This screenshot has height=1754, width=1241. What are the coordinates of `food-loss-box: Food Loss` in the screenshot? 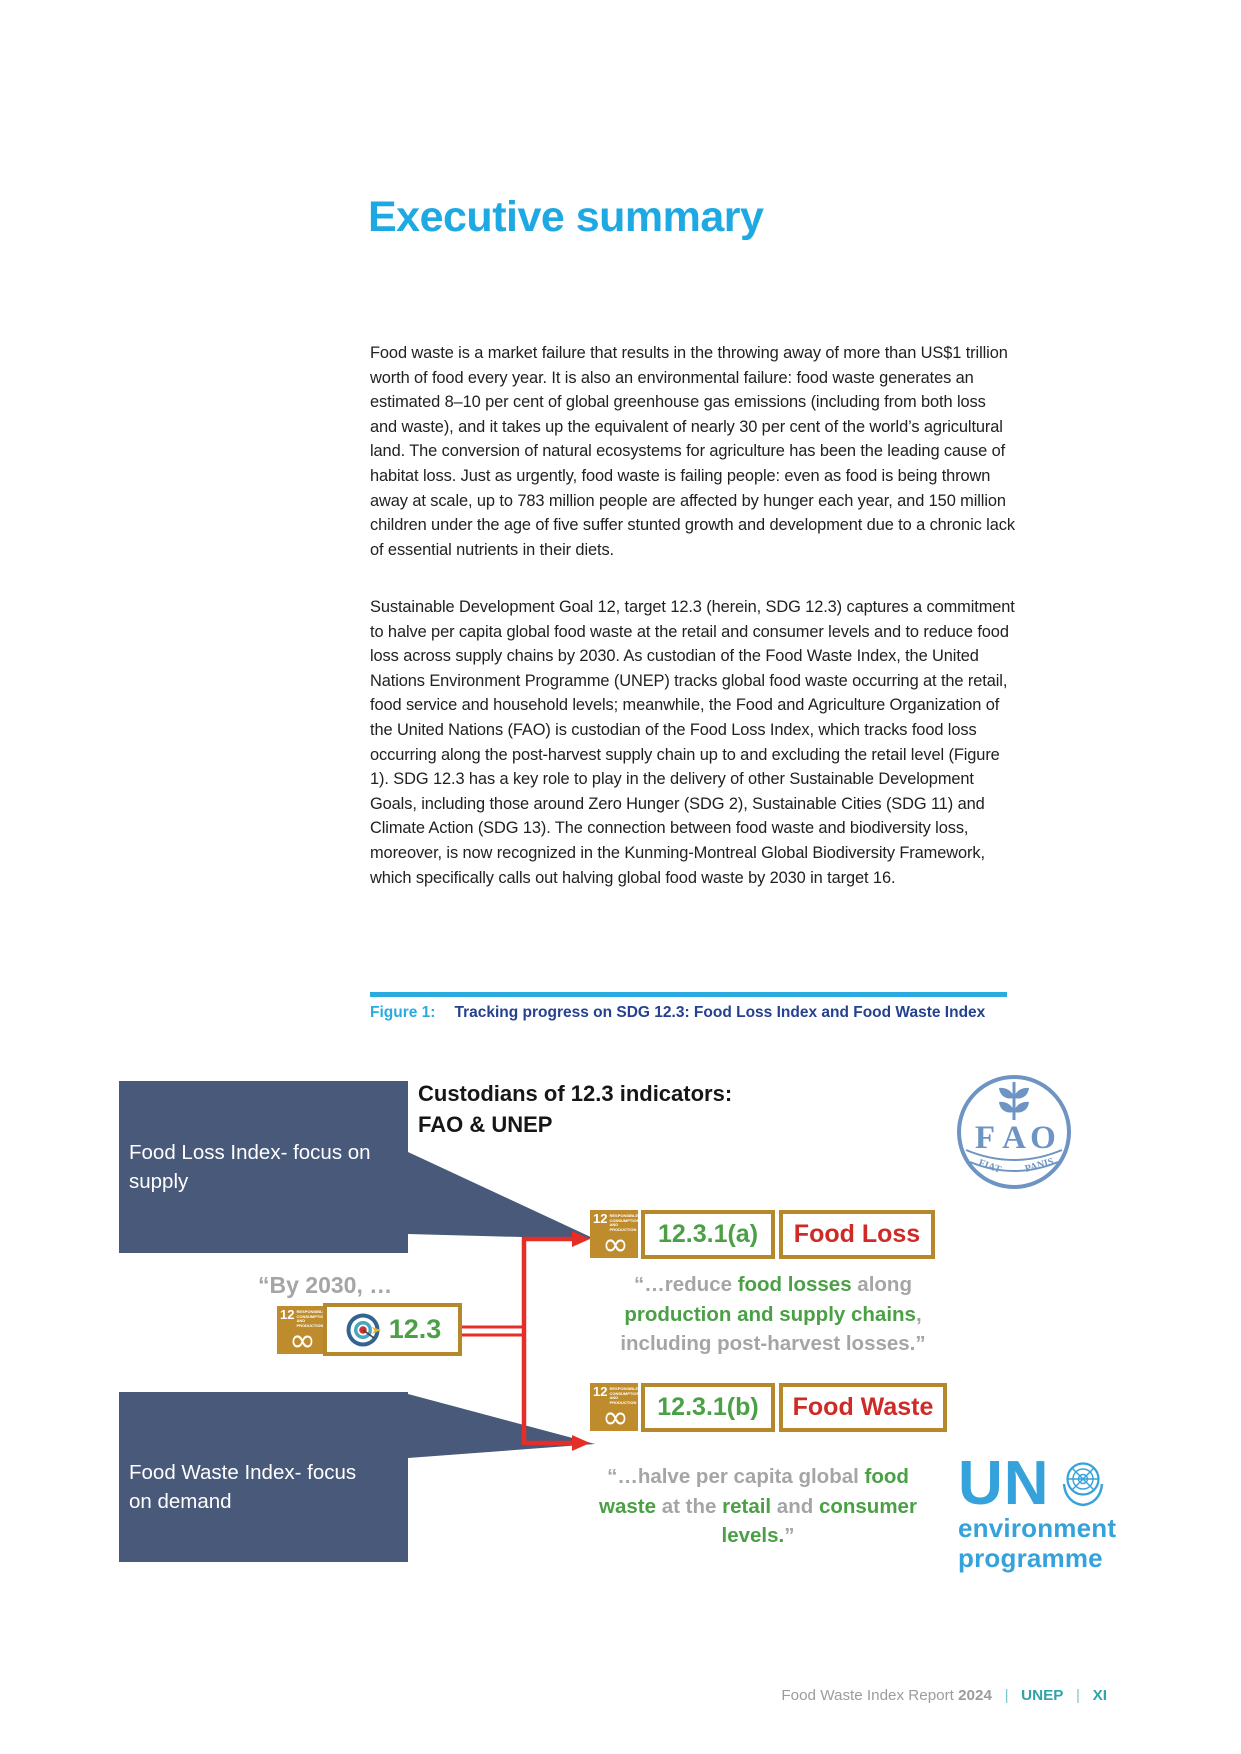 It's located at (857, 1234).